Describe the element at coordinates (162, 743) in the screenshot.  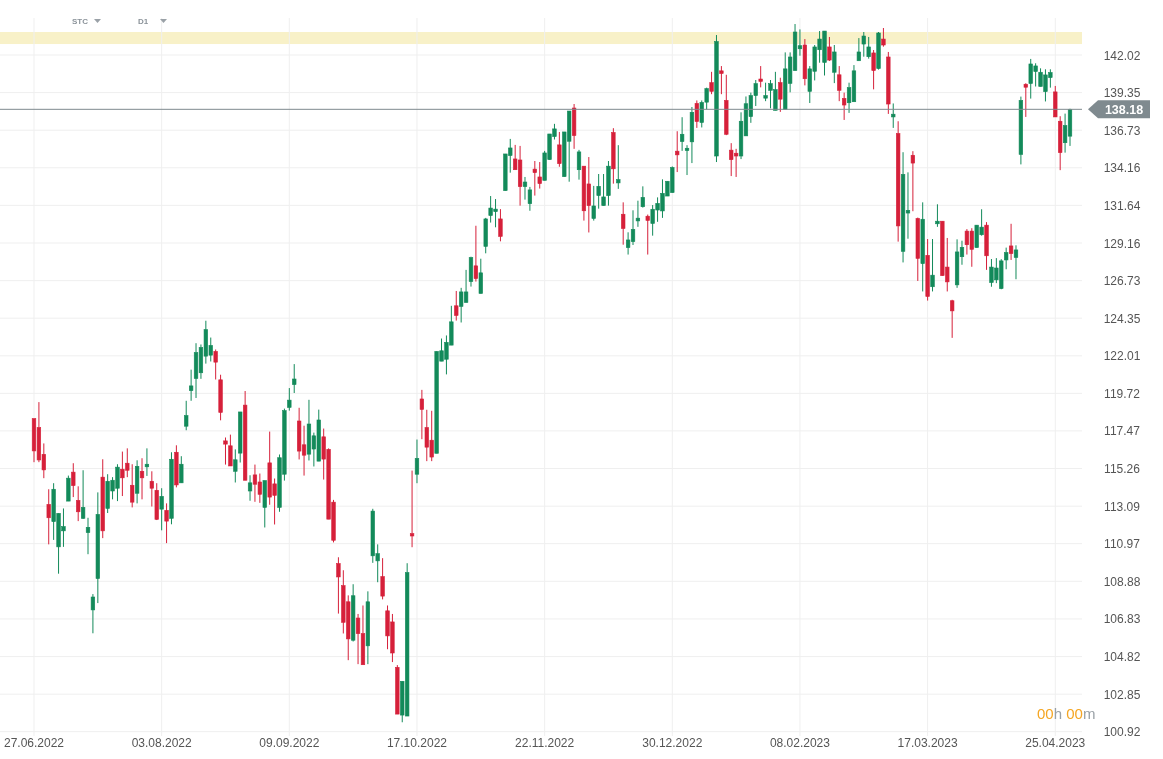
I see `x-tick-label: 03.08.2022` at that location.